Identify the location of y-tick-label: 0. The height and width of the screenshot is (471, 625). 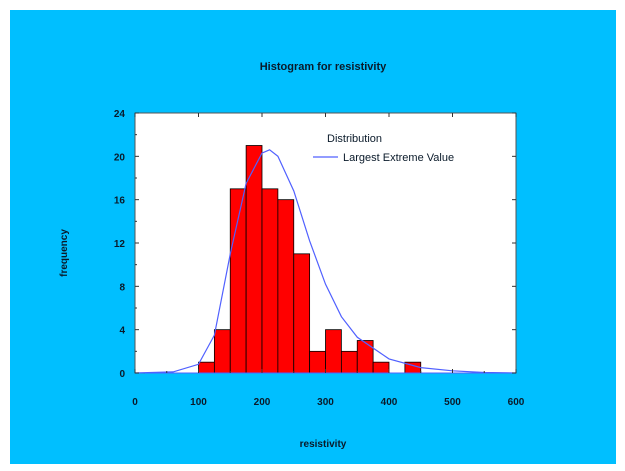
(122, 374).